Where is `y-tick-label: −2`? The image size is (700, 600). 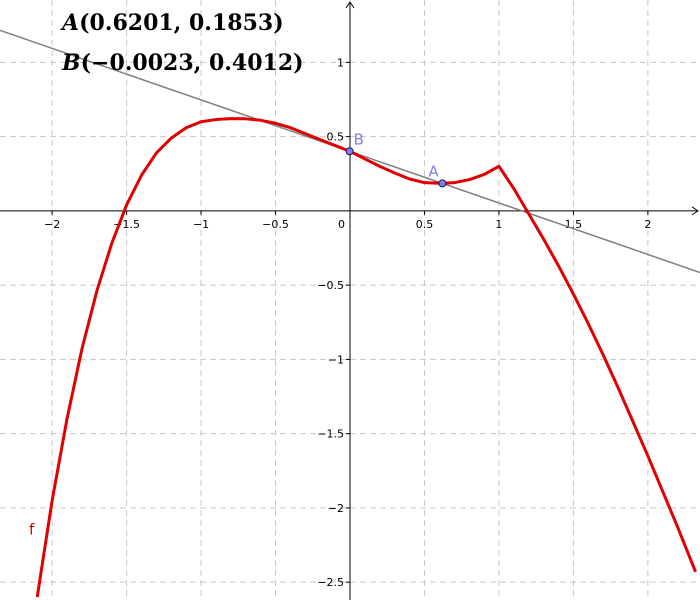
y-tick-label: −2 is located at coordinates (336, 508).